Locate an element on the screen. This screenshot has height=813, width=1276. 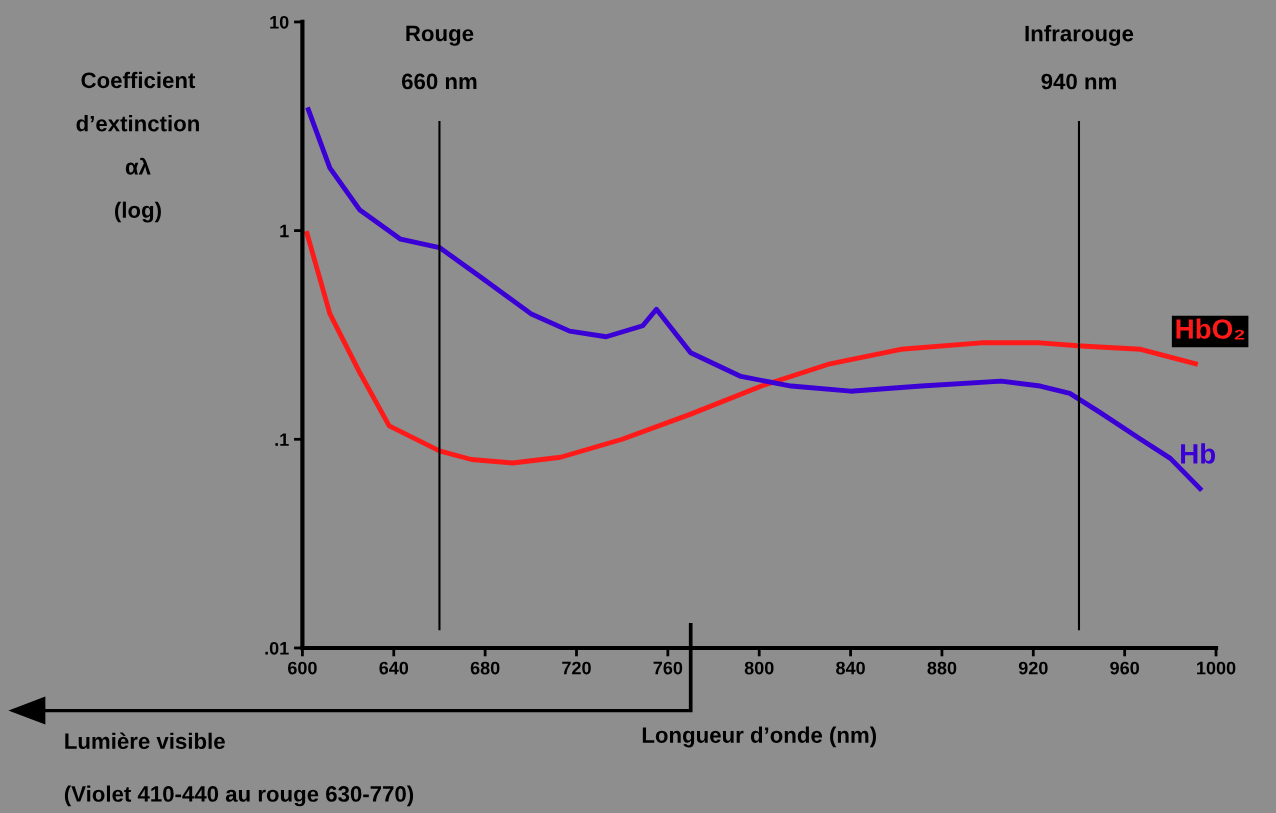
text: (Violet 410-440 au rouge 630-770) is located at coordinates (239, 796).